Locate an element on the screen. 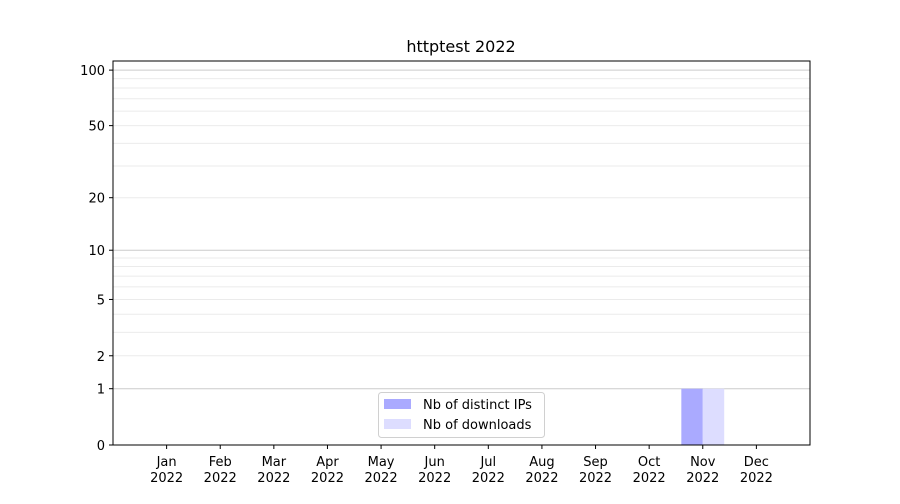 The height and width of the screenshot is (504, 900). bars is located at coordinates (703, 416).